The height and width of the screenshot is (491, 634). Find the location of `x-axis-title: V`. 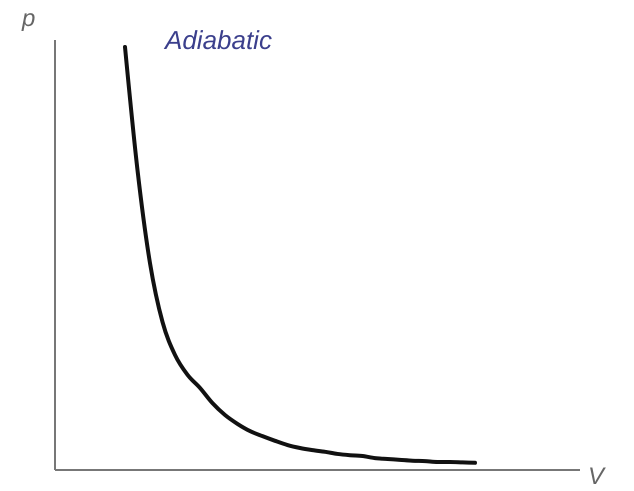

x-axis-title: V is located at coordinates (597, 476).